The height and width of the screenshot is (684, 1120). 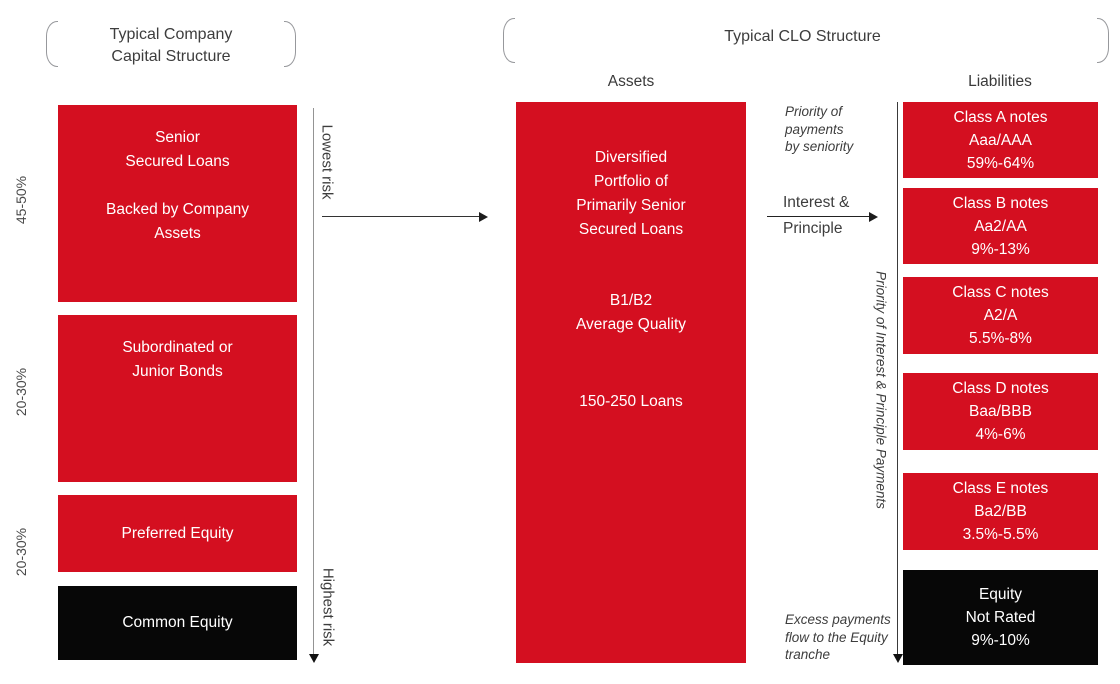 I want to click on tranche-rating: Baa/BBB, so click(x=1000, y=411).